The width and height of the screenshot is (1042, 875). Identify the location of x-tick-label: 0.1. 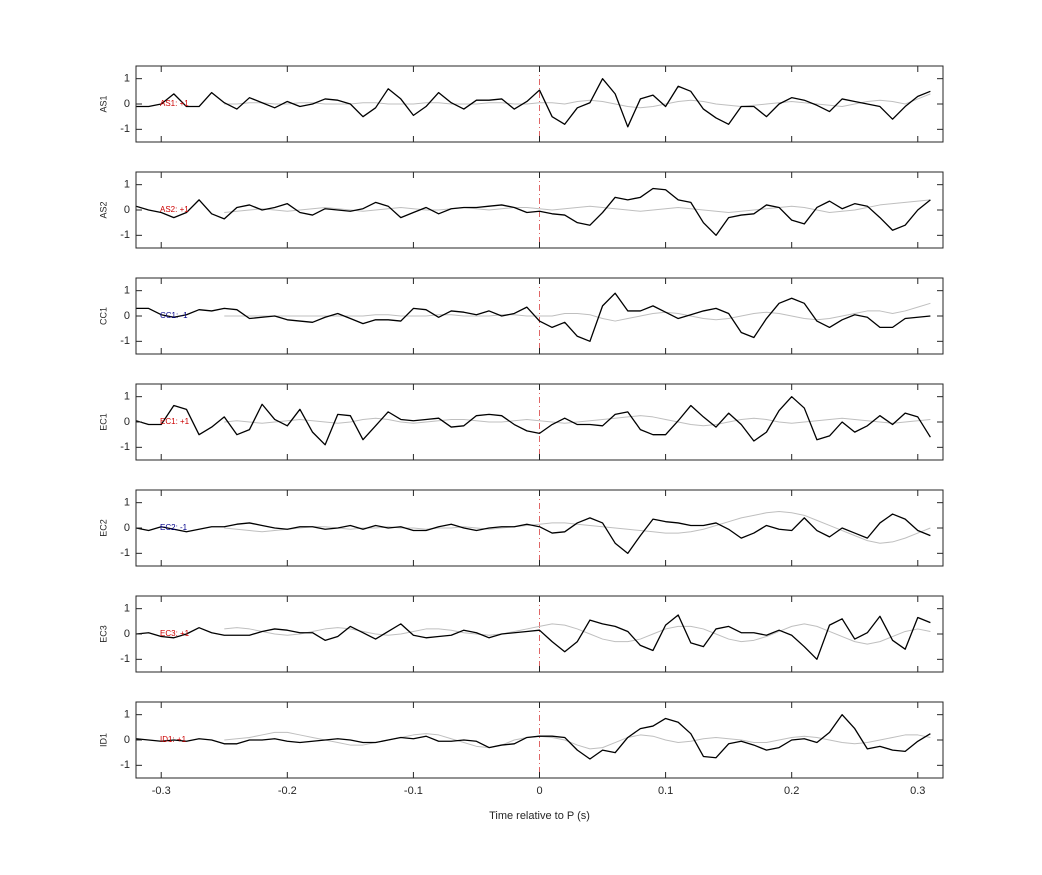
(665, 791).